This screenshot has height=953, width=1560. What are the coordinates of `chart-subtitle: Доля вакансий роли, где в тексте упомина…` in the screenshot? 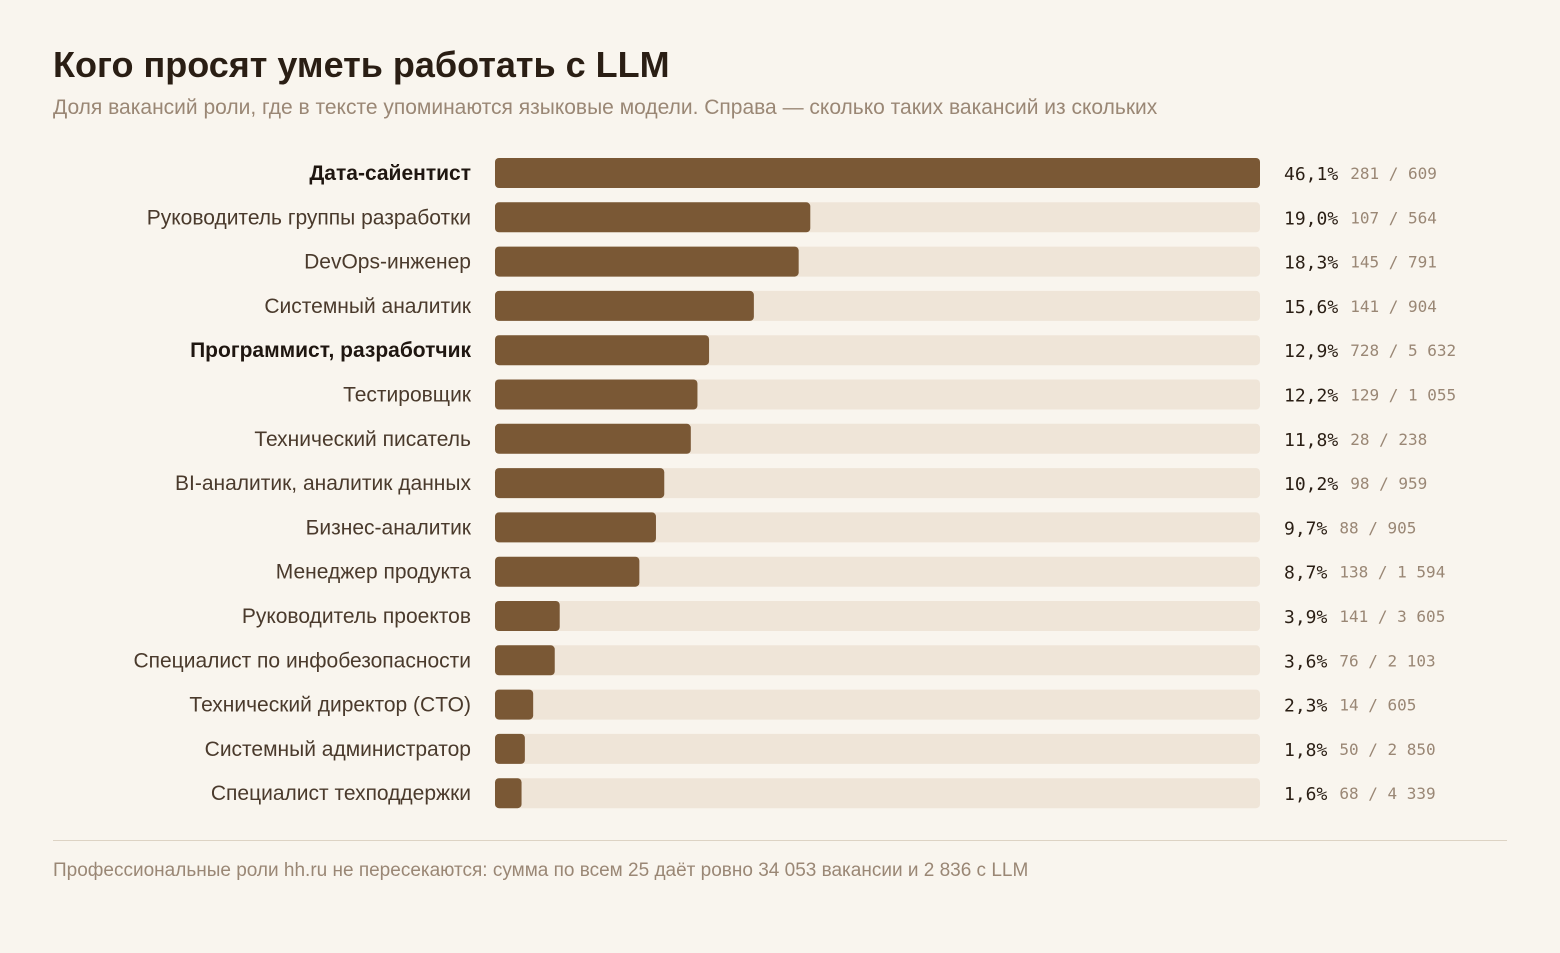 It's located at (605, 107).